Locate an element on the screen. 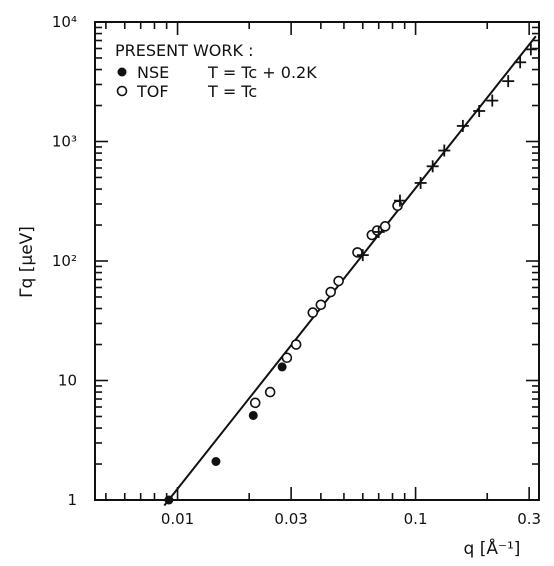  legend-tof-name: TOF is located at coordinates (152, 91).